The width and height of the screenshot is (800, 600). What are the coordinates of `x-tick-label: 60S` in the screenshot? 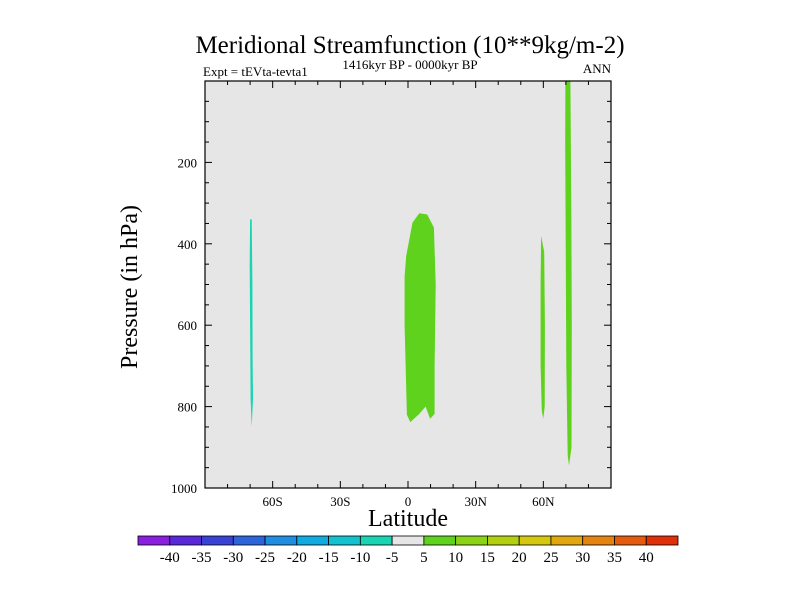 It's located at (273, 501).